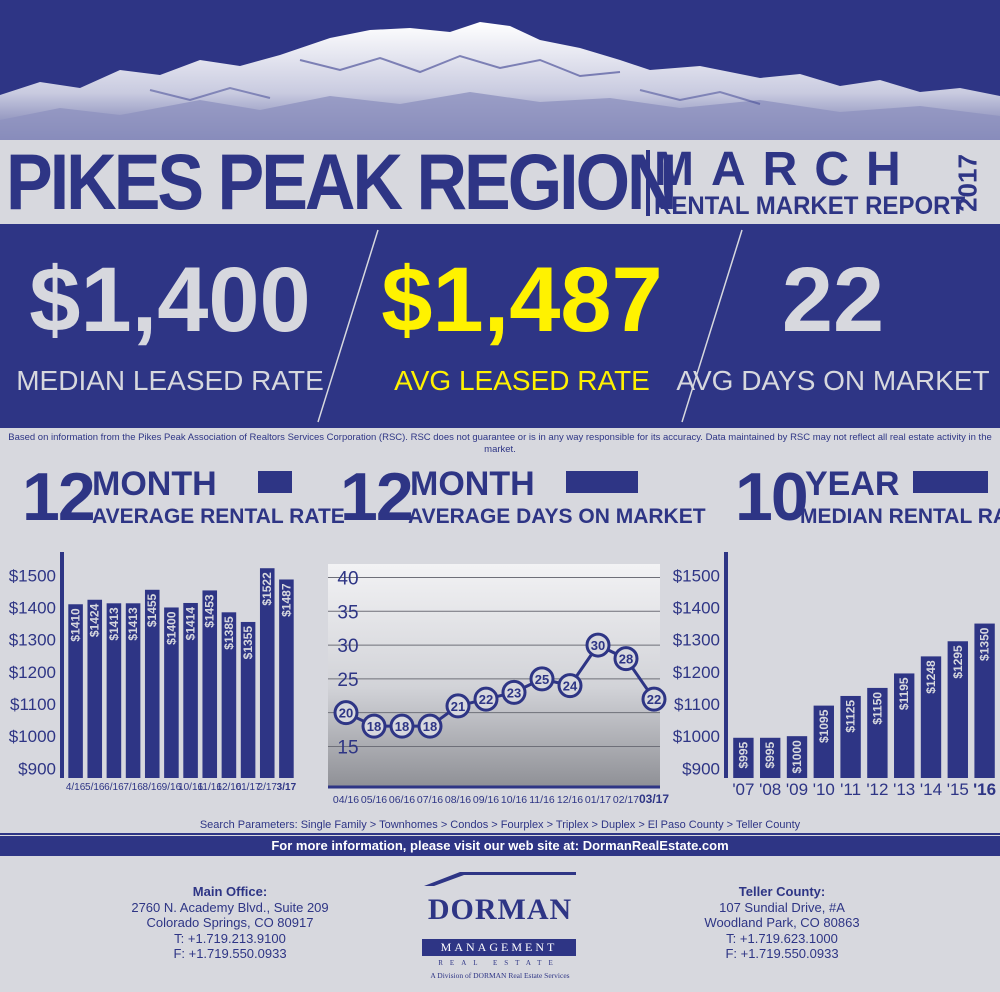  What do you see at coordinates (810, 206) in the screenshot?
I see `report-subtitle: RENTAL MARKET REPORT` at bounding box center [810, 206].